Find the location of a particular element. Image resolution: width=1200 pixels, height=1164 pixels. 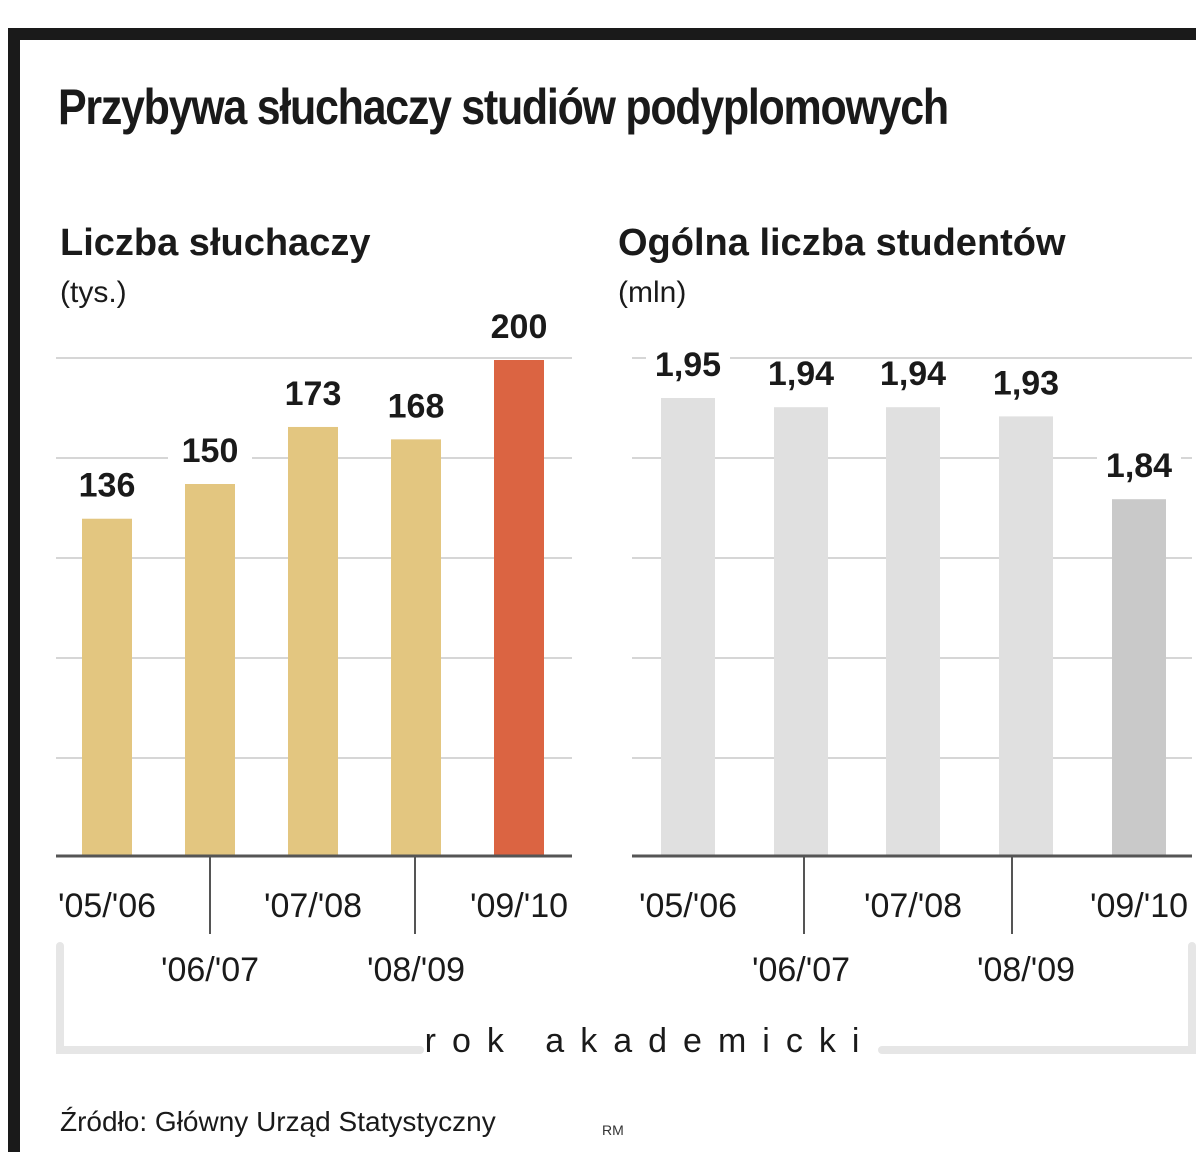

left-category-label: '07/'08 is located at coordinates (313, 906).